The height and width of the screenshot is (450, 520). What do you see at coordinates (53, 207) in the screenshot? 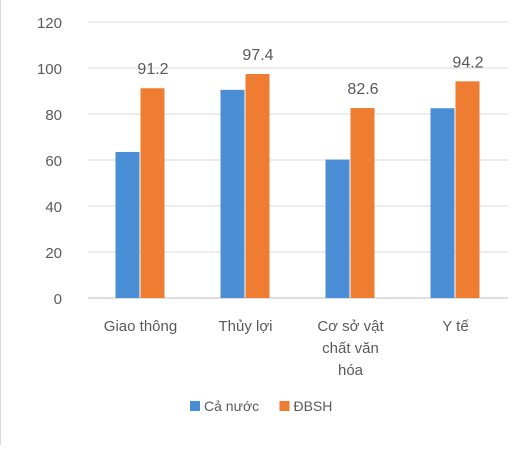
I see `y-tick-label: 40` at bounding box center [53, 207].